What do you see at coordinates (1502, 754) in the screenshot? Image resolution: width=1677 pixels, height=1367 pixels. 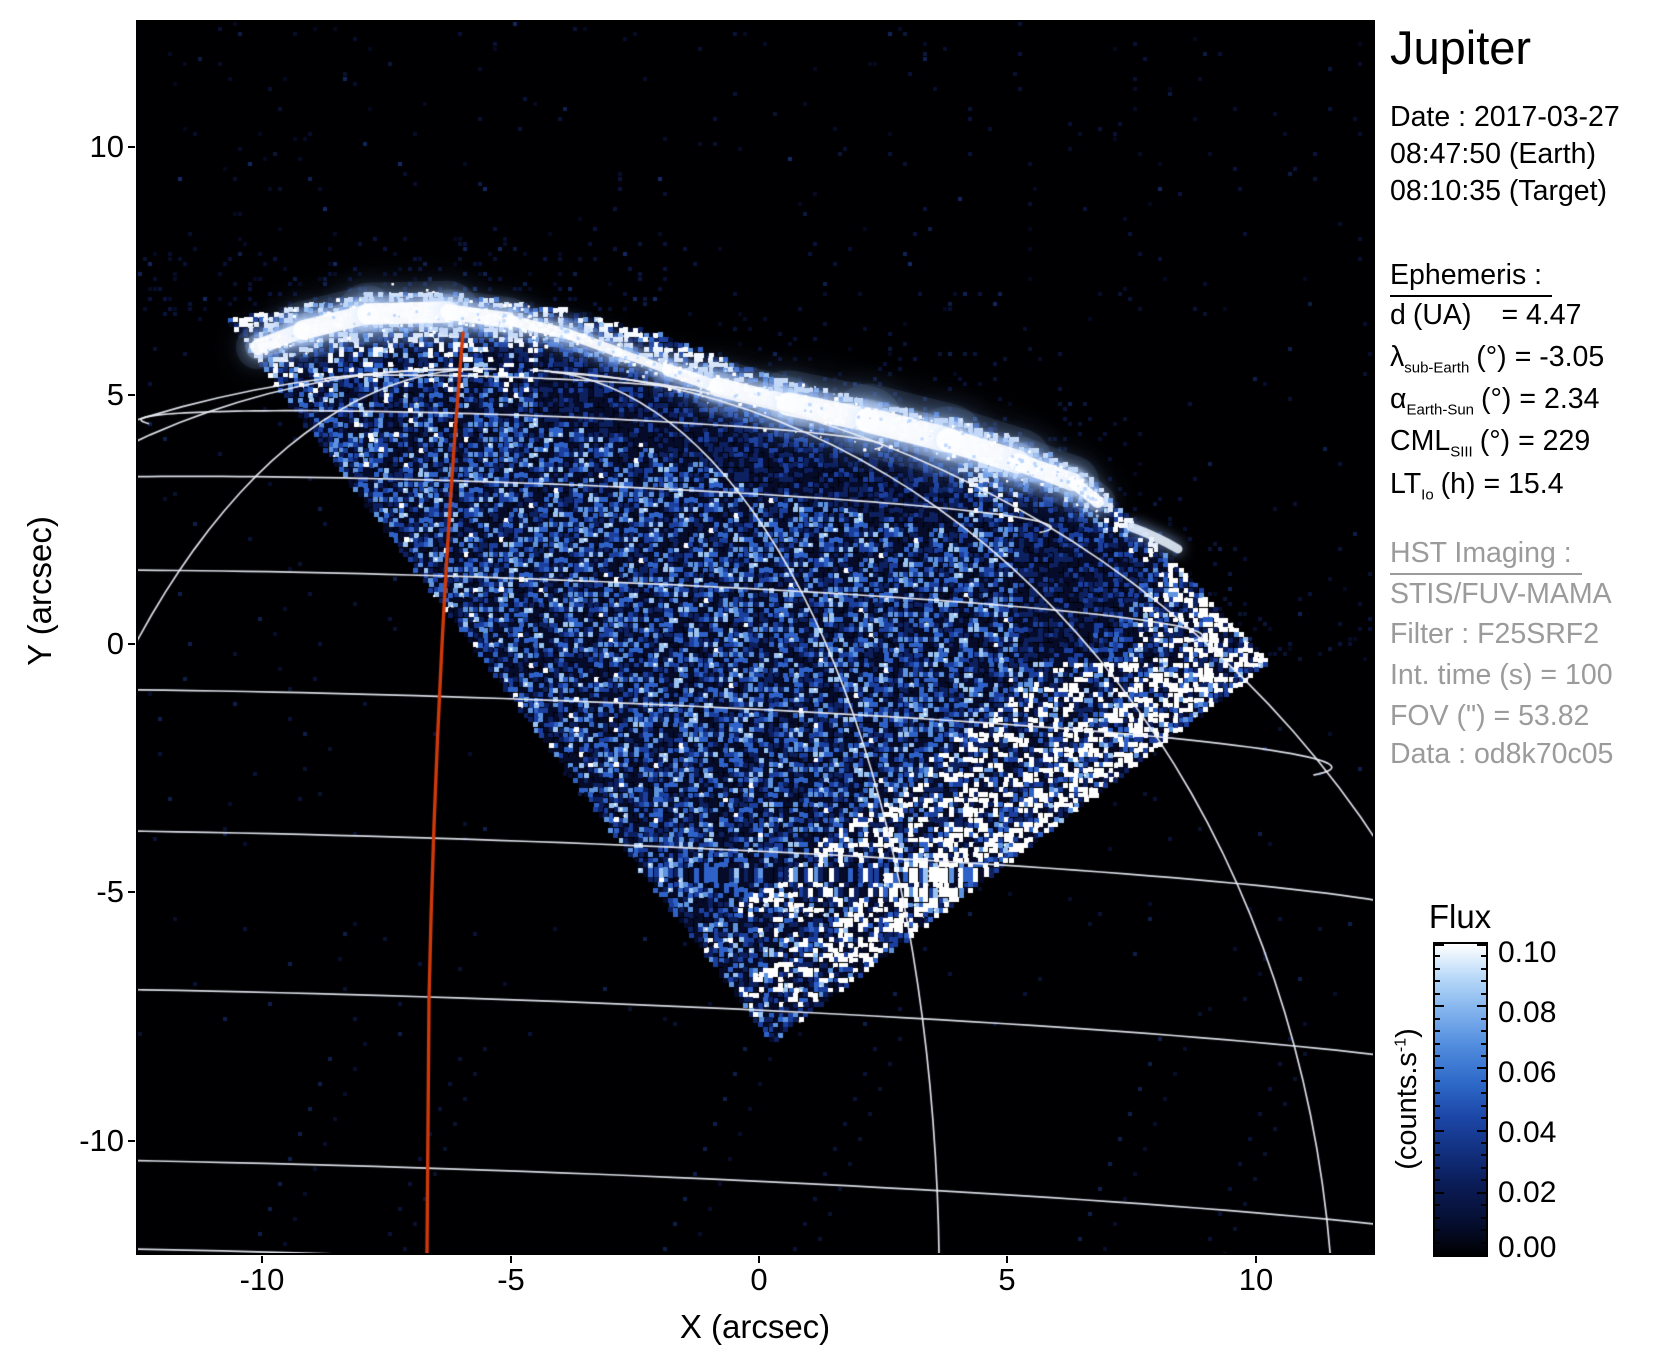 I see `hst-dataset-line: Data : od8k70c05` at bounding box center [1502, 754].